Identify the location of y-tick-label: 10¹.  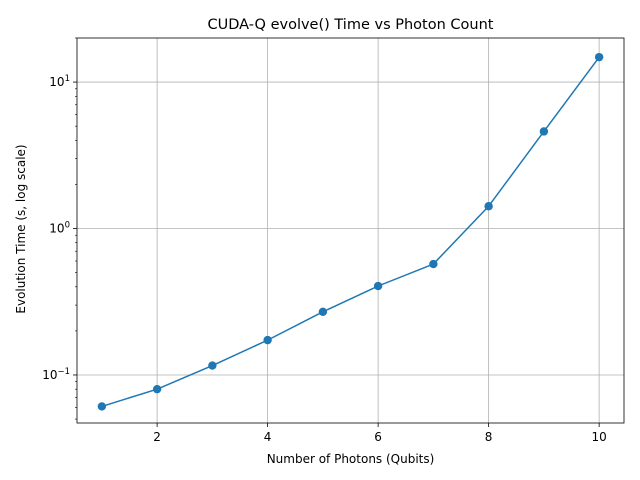
(59, 81).